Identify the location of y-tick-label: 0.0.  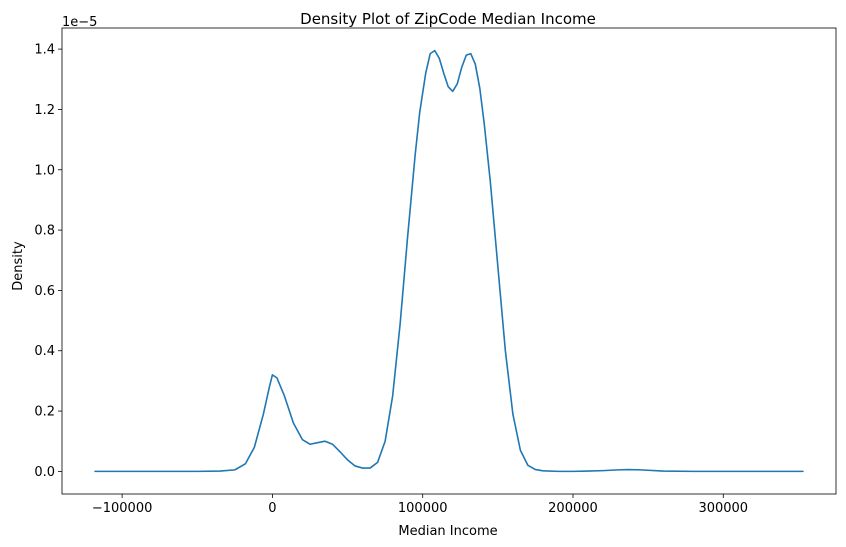
(44, 472).